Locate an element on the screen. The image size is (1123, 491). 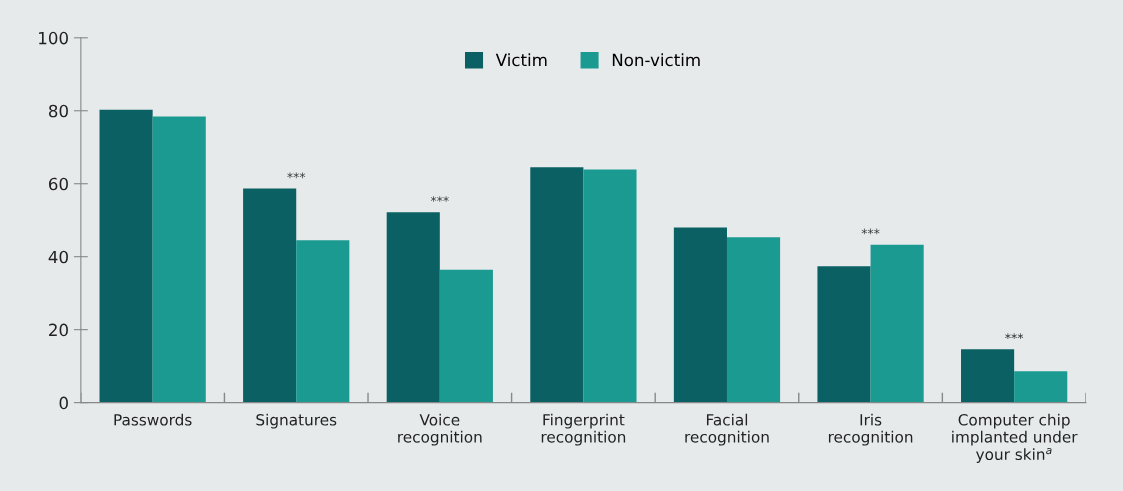
x-tick-label: Facial recognition is located at coordinates (727, 429).